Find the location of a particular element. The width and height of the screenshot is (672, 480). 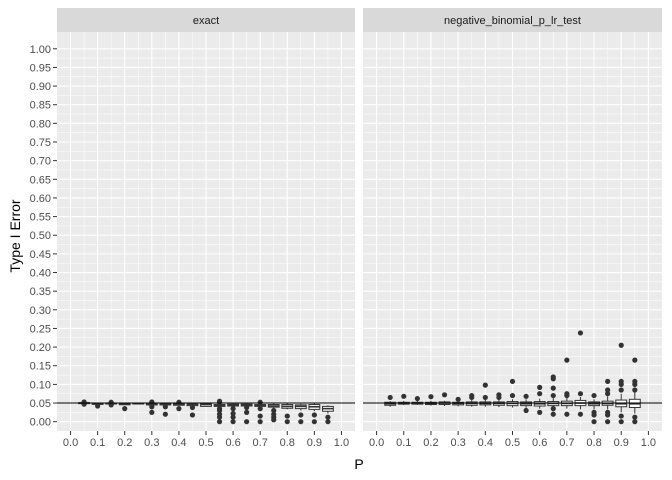

x-tick-label: 0.8 is located at coordinates (593, 443).